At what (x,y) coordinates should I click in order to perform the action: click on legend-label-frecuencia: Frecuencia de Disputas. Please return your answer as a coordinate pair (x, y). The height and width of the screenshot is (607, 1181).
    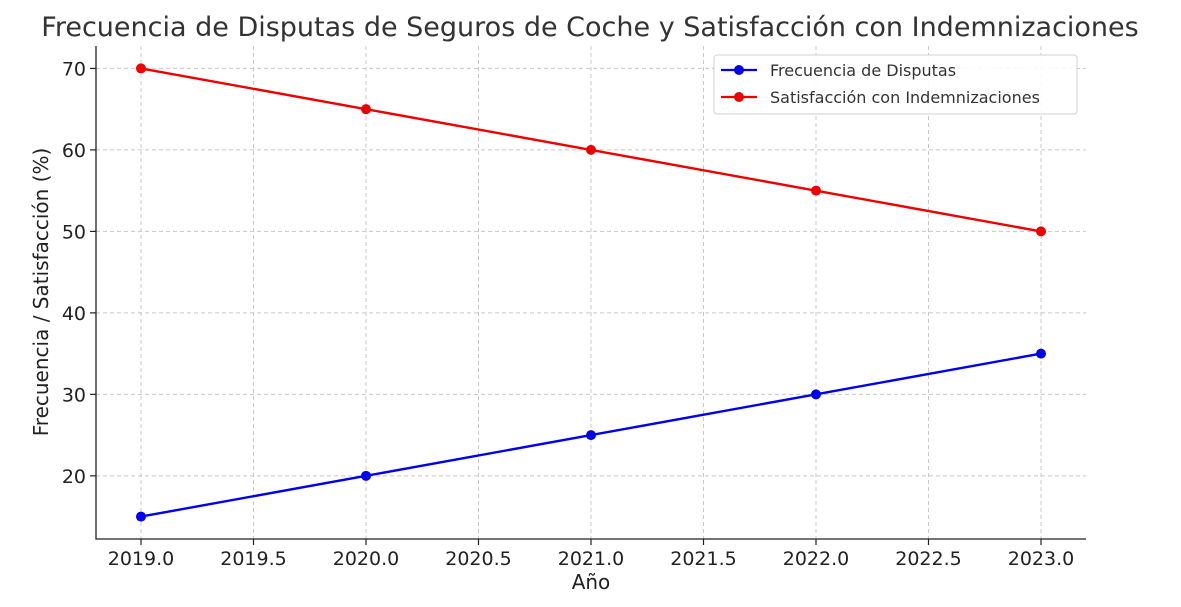
    Looking at the image, I should click on (863, 70).